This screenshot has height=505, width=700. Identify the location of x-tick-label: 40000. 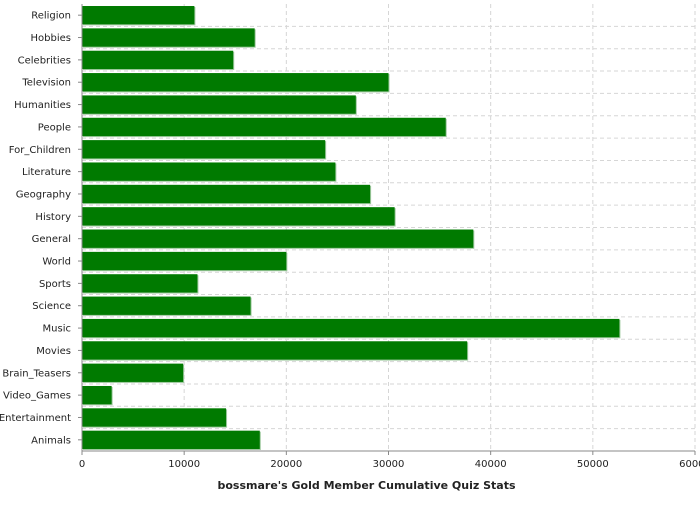
(491, 464).